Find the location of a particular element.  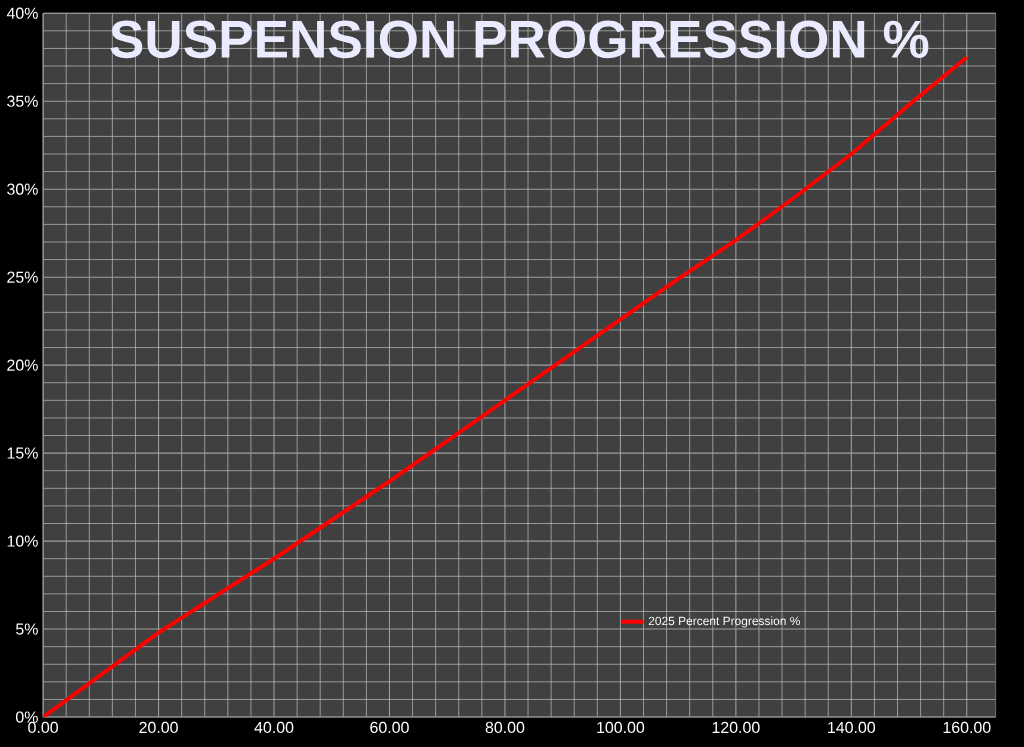

x-tick-label: 60.00 is located at coordinates (389, 727).